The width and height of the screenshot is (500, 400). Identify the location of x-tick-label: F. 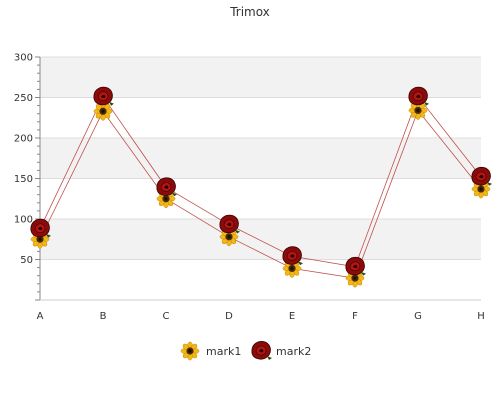
(355, 316).